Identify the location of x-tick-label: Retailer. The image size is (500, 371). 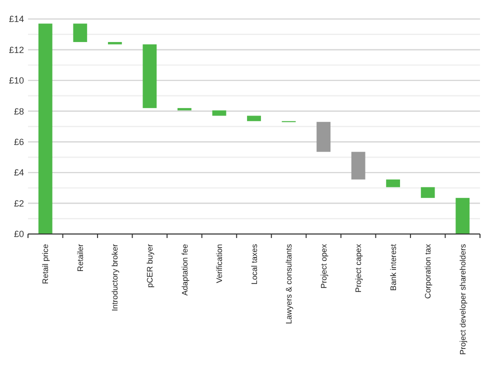
(80, 258).